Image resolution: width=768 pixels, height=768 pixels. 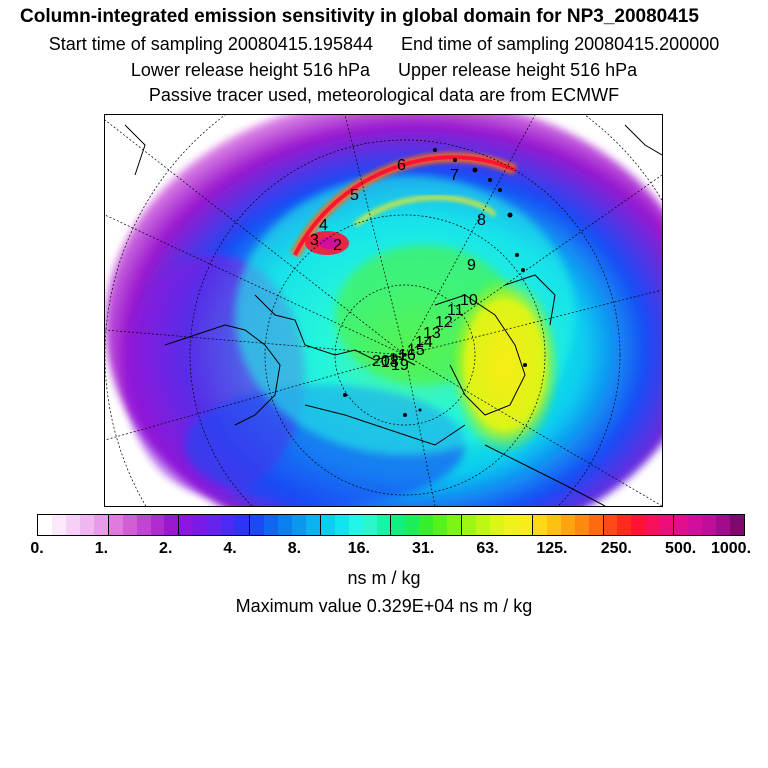 What do you see at coordinates (401, 165) in the screenshot?
I see `track-label: 6` at bounding box center [401, 165].